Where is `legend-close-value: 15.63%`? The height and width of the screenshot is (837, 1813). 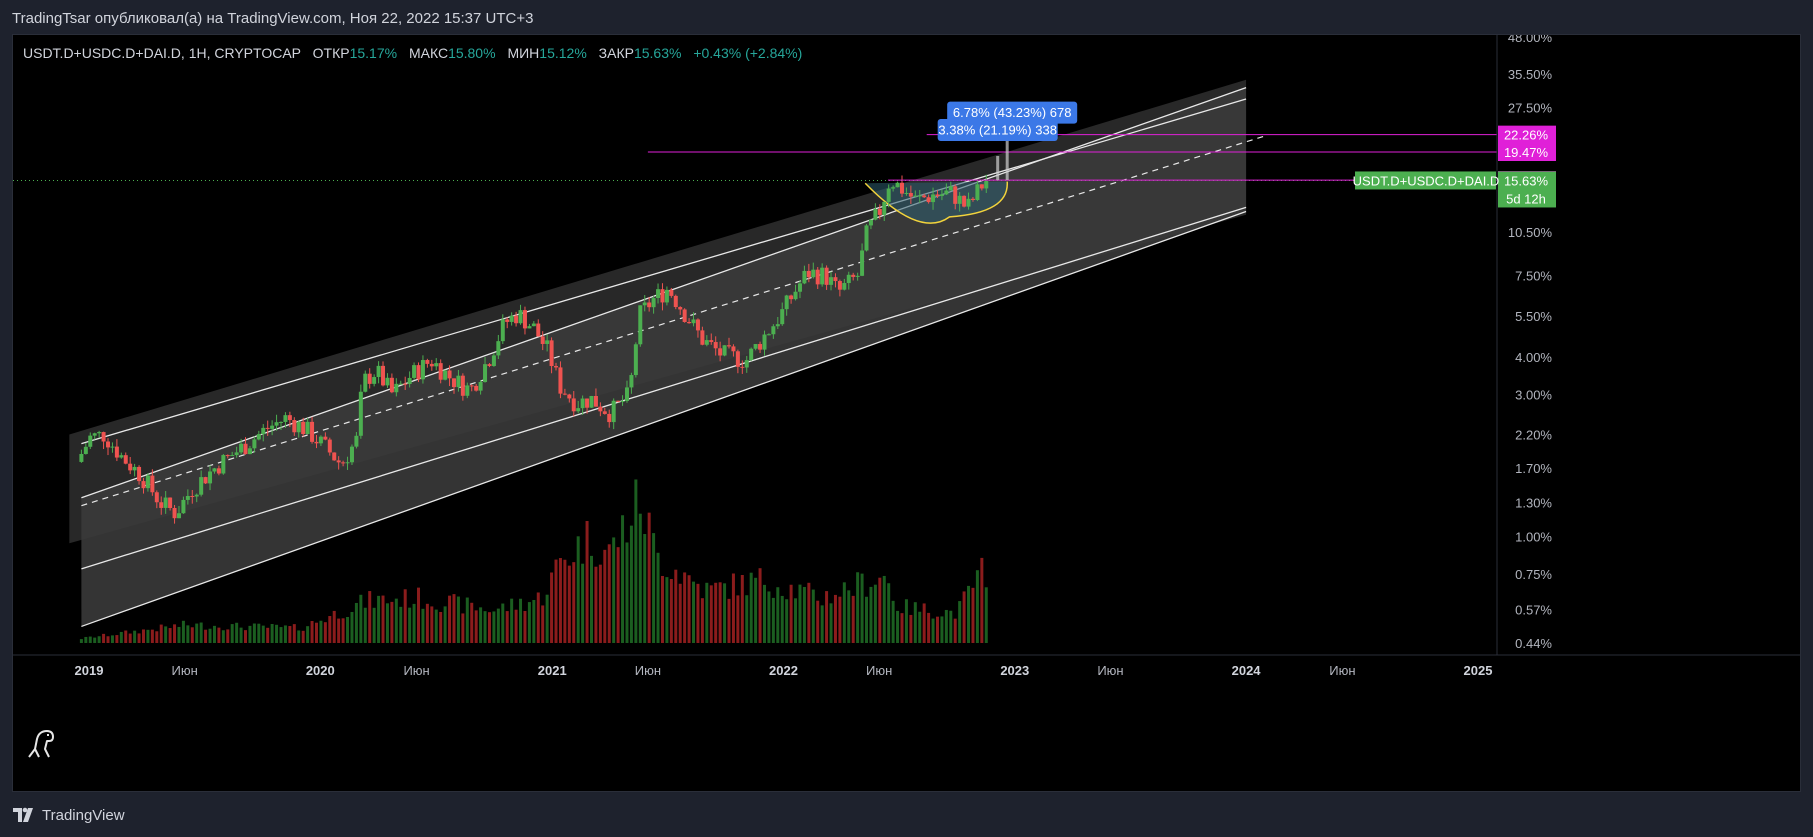
legend-close-value: 15.63% is located at coordinates (657, 53).